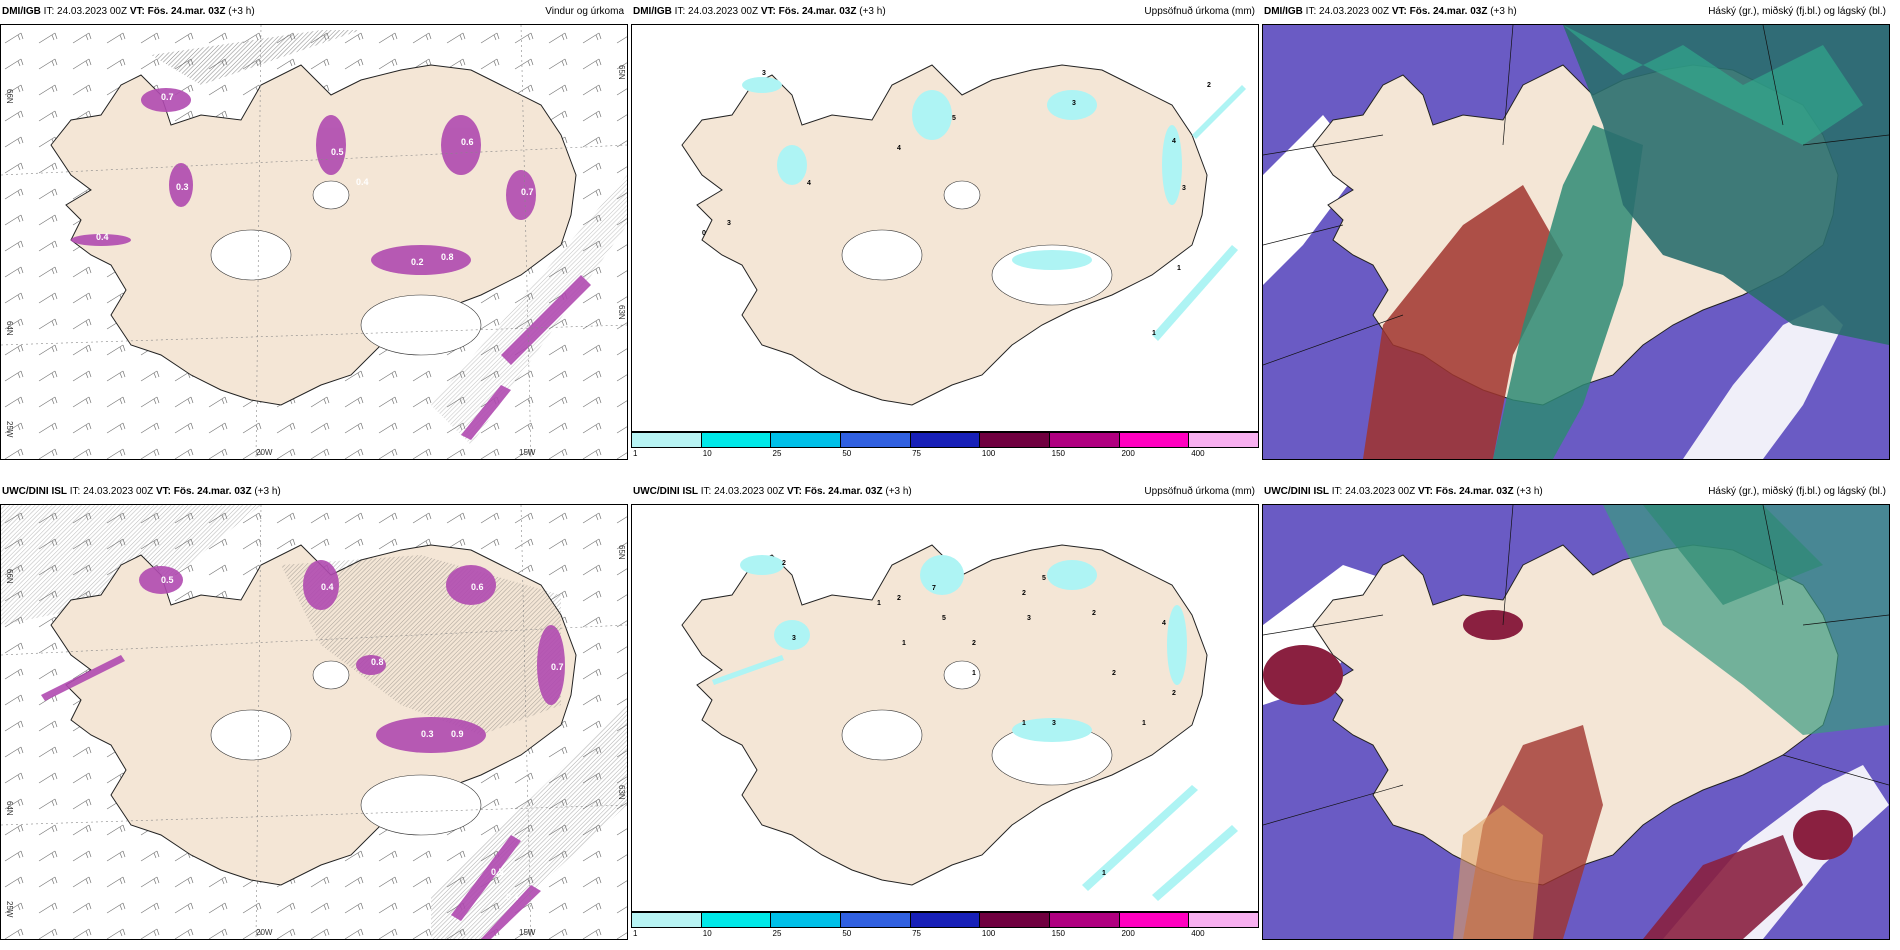 This screenshot has height=950, width=1900. What do you see at coordinates (9, 96) in the screenshot?
I see `lat-label: 66N` at bounding box center [9, 96].